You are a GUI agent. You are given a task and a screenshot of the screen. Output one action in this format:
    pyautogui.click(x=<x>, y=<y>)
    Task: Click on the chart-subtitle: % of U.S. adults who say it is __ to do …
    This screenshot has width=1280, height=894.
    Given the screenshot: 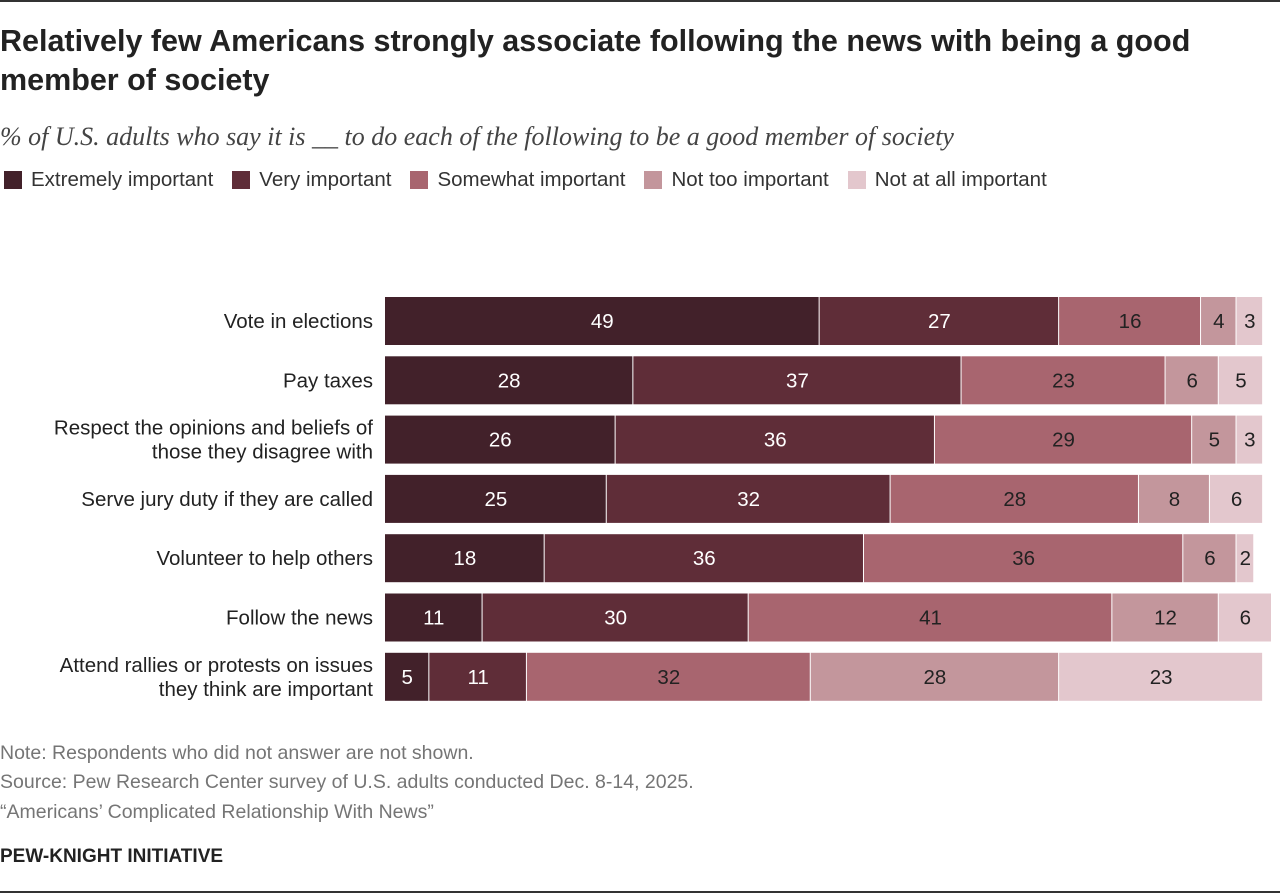 What is the action you would take?
    pyautogui.click(x=477, y=136)
    